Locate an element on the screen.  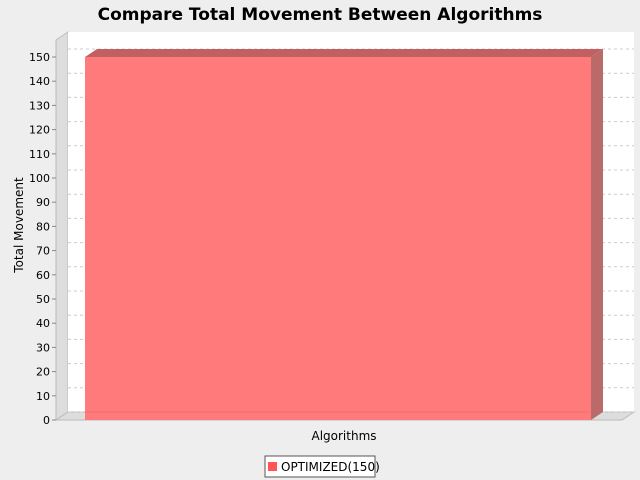
y-tick-label: 70 is located at coordinates (43, 251).